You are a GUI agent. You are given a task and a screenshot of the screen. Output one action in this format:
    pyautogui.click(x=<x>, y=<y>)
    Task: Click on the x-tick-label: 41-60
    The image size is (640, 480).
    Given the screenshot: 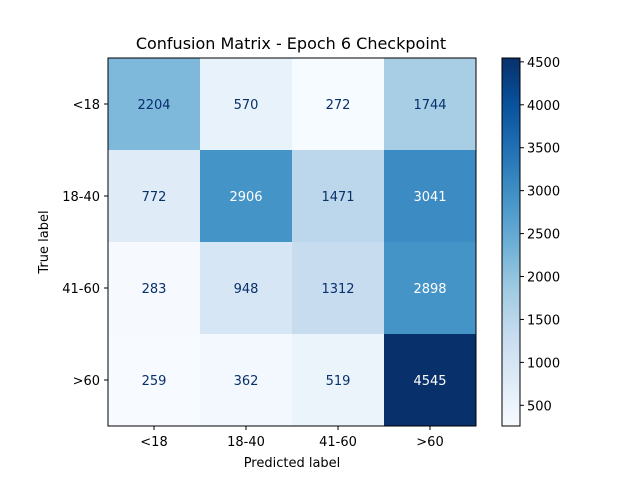 What is the action you would take?
    pyautogui.click(x=338, y=442)
    